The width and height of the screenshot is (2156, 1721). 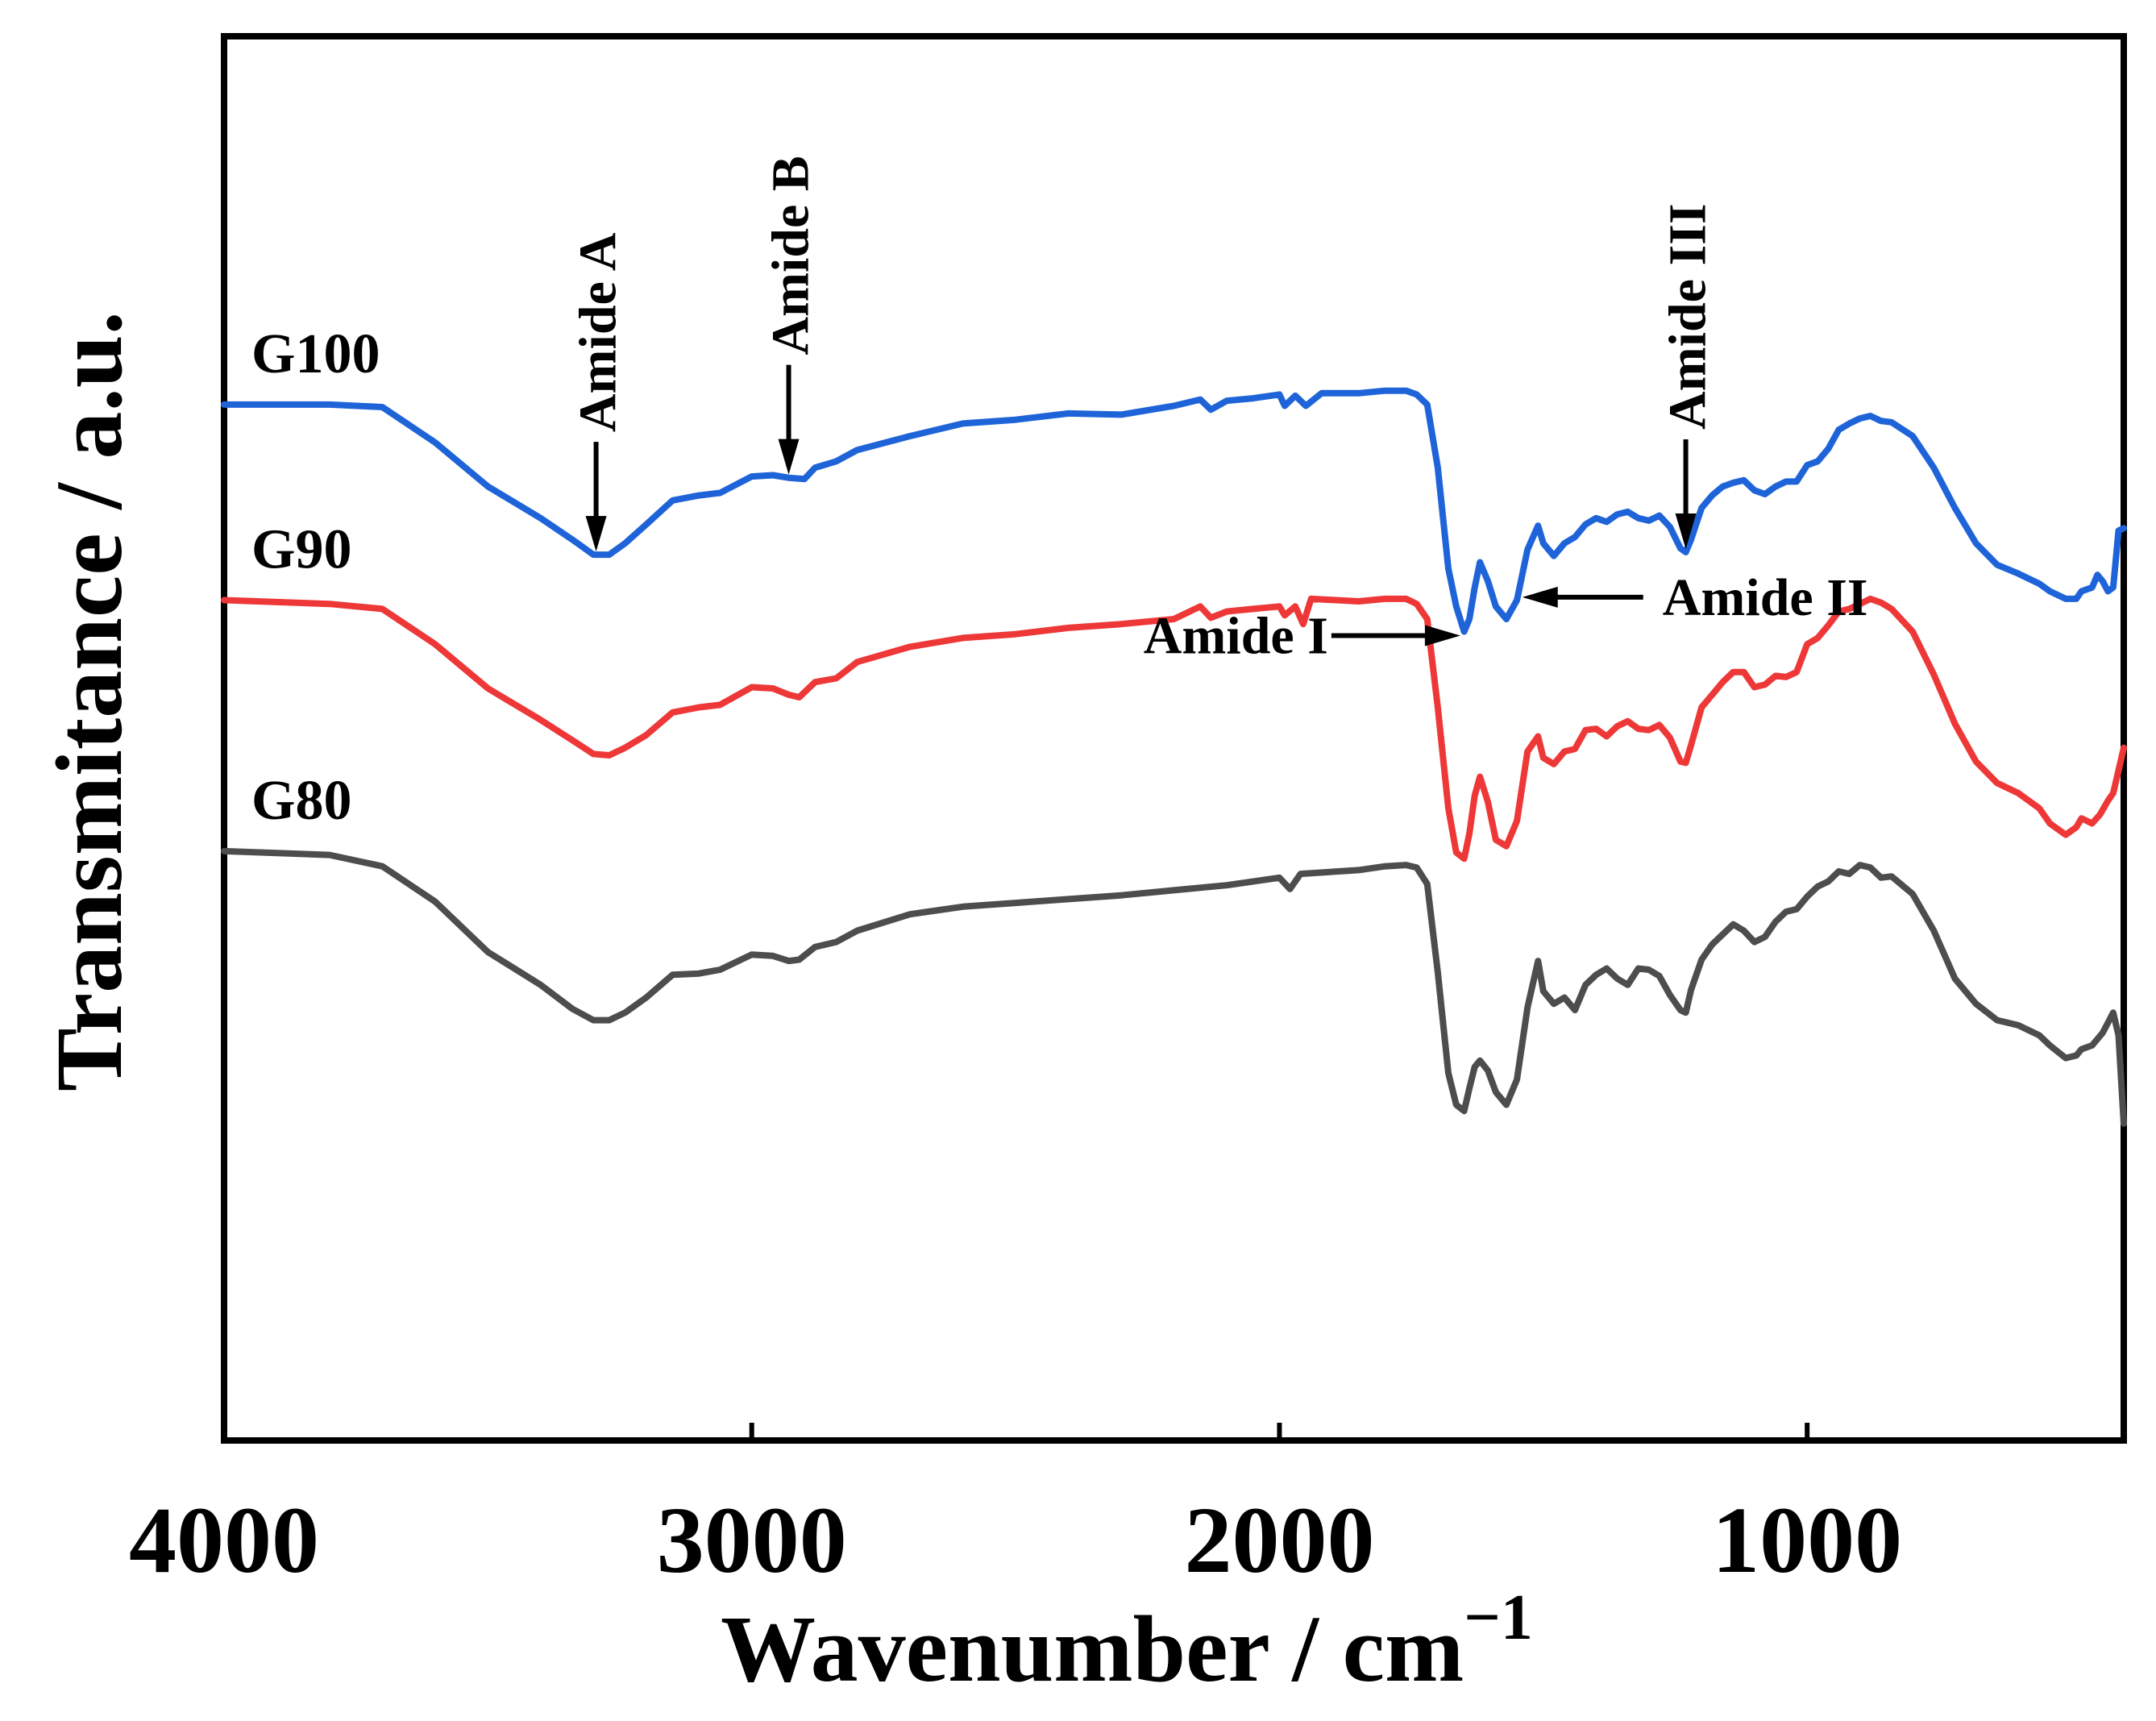 I want to click on series-label-g80: G80, so click(x=301, y=801).